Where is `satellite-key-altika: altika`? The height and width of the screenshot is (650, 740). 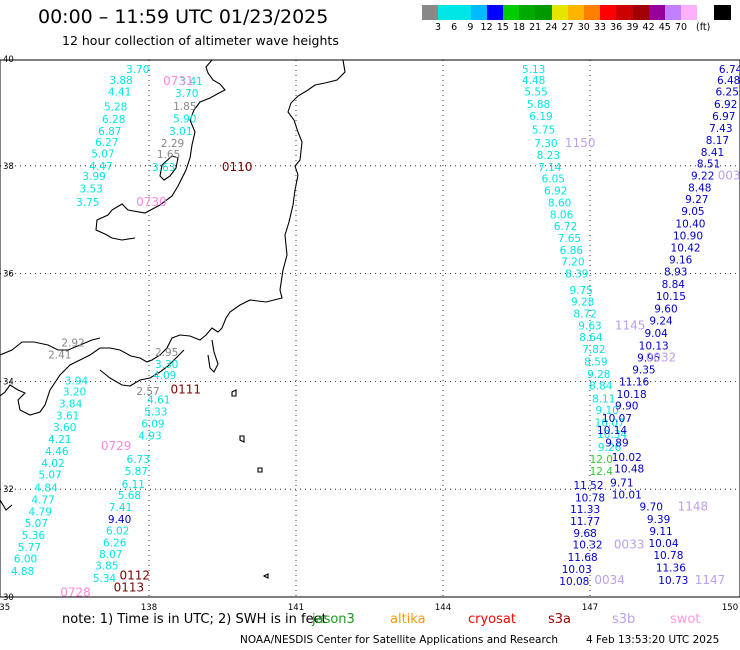 satellite-key-altika: altika is located at coordinates (408, 619).